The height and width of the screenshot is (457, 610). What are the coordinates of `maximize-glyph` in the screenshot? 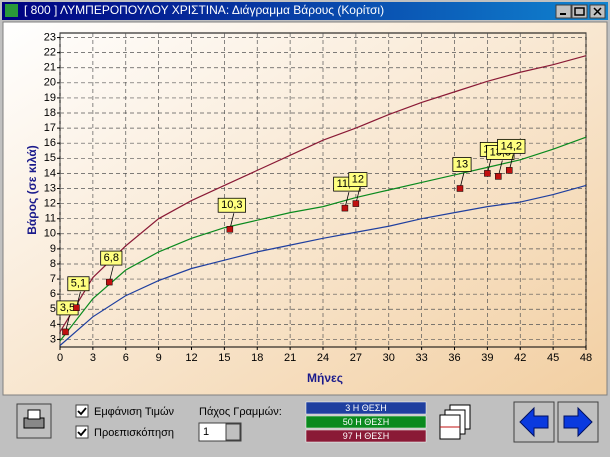 It's located at (579, 11).